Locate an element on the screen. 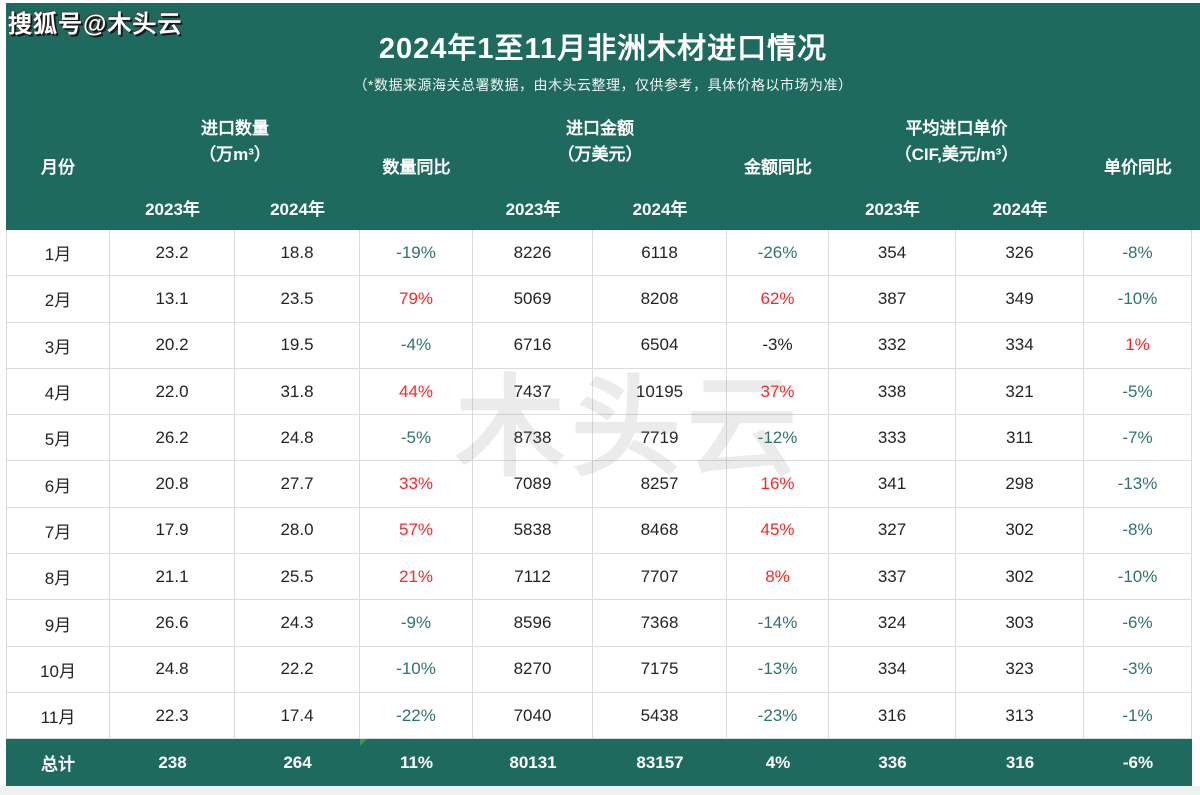 Image resolution: width=1200 pixels, height=795 pixels. cell-amt-2024: 8468 is located at coordinates (660, 531).